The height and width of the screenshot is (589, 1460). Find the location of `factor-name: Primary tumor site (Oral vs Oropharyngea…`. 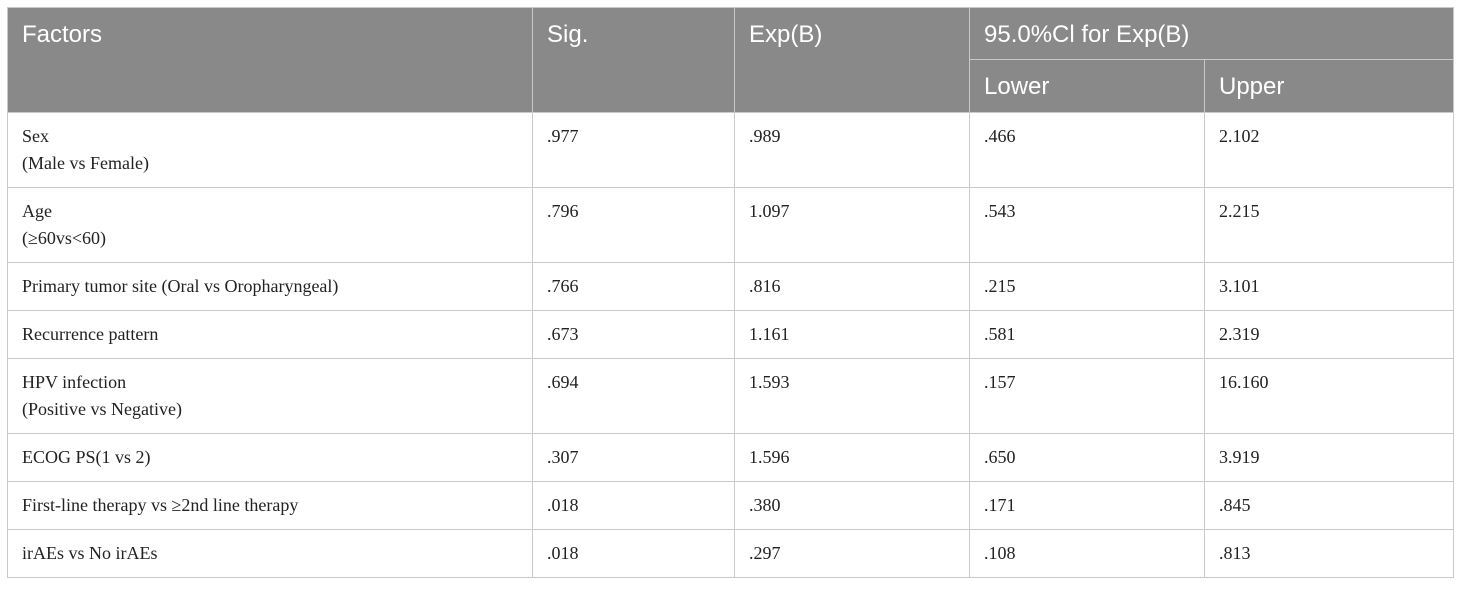

factor-name: Primary tumor site (Oral vs Oropharyngea… is located at coordinates (180, 286).